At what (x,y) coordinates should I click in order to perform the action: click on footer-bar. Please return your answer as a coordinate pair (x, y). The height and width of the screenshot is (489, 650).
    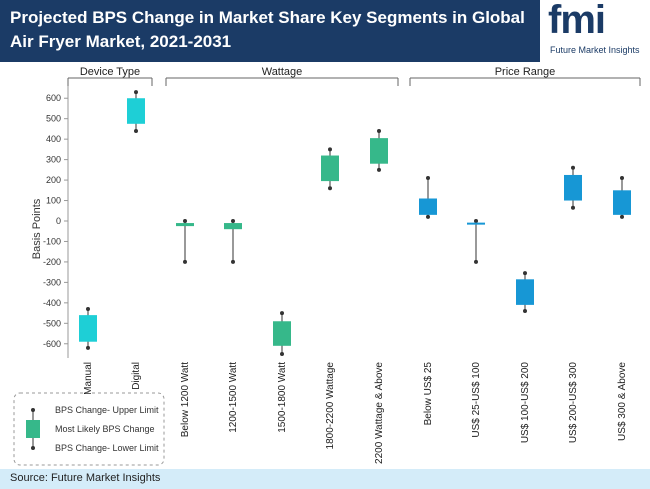
    Looking at the image, I should click on (325, 479).